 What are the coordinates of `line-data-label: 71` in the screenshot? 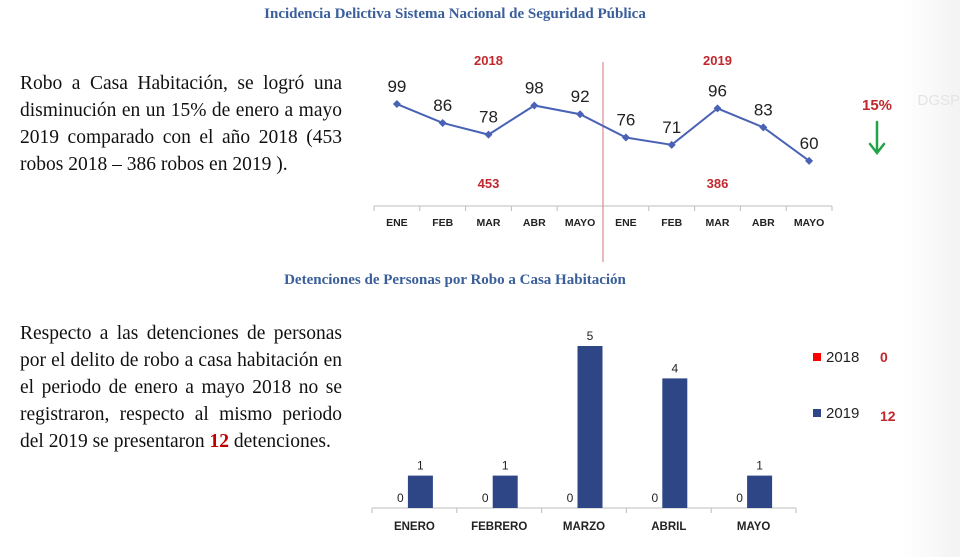 It's located at (671, 127).